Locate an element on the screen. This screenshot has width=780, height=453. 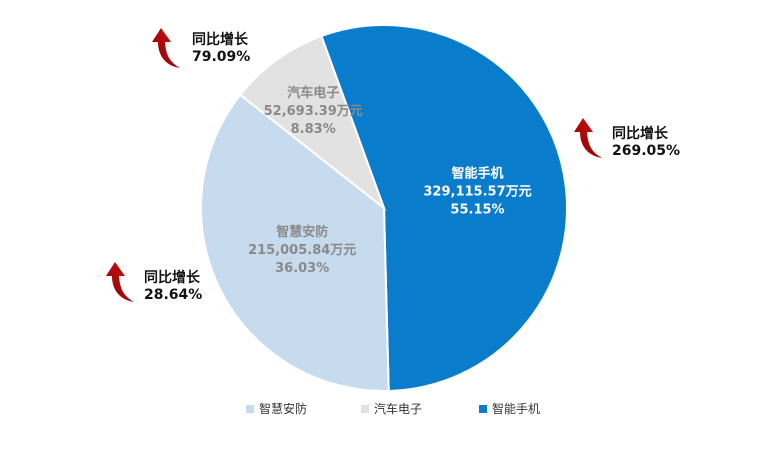
pie-slice-auto is located at coordinates (312, 122).